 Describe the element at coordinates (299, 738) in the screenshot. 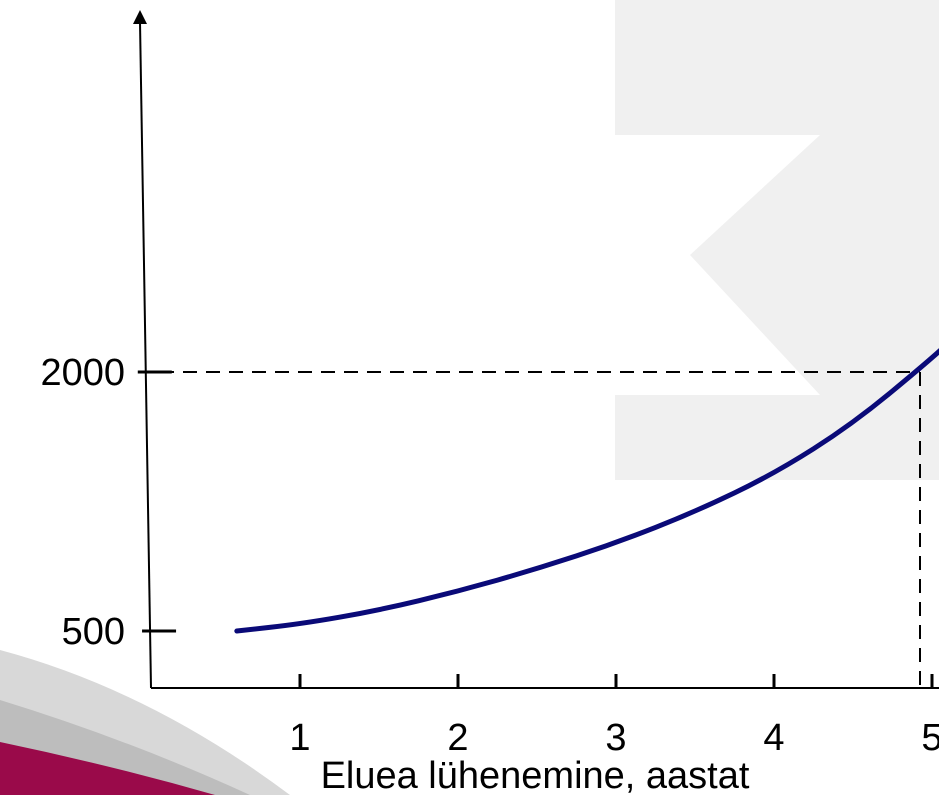

I see `x-tick-label: 1` at that location.